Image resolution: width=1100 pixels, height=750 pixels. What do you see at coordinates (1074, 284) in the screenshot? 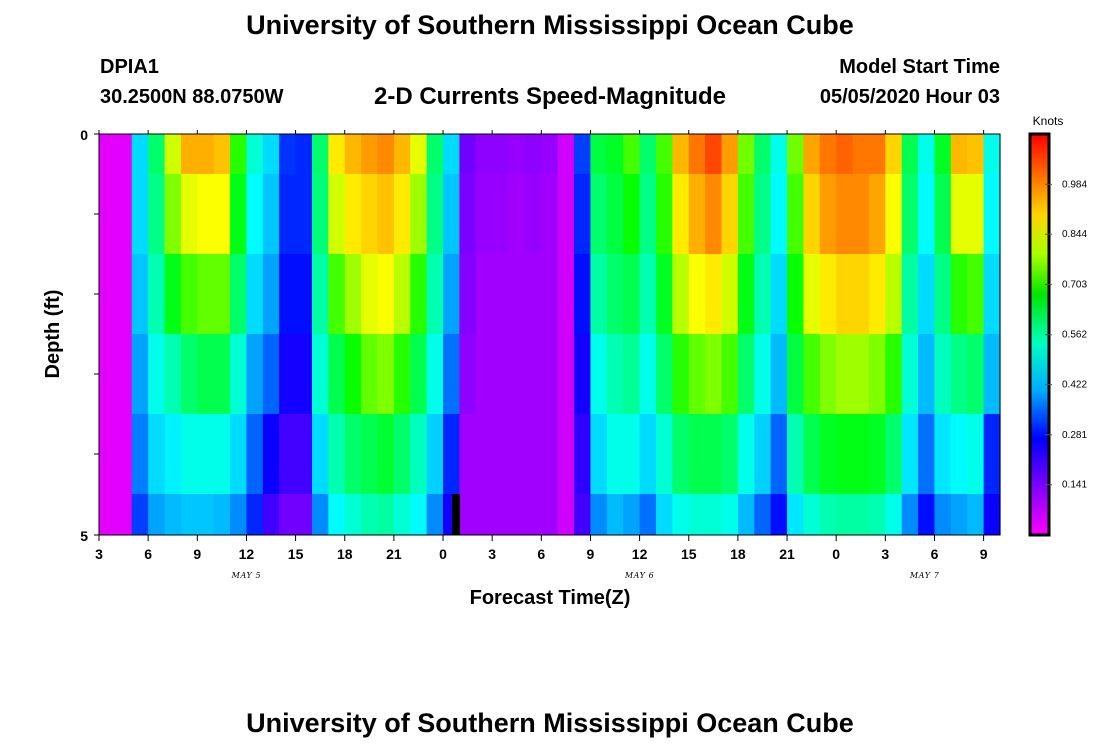
I see `colorbar-tick-label: 0.703` at bounding box center [1074, 284].